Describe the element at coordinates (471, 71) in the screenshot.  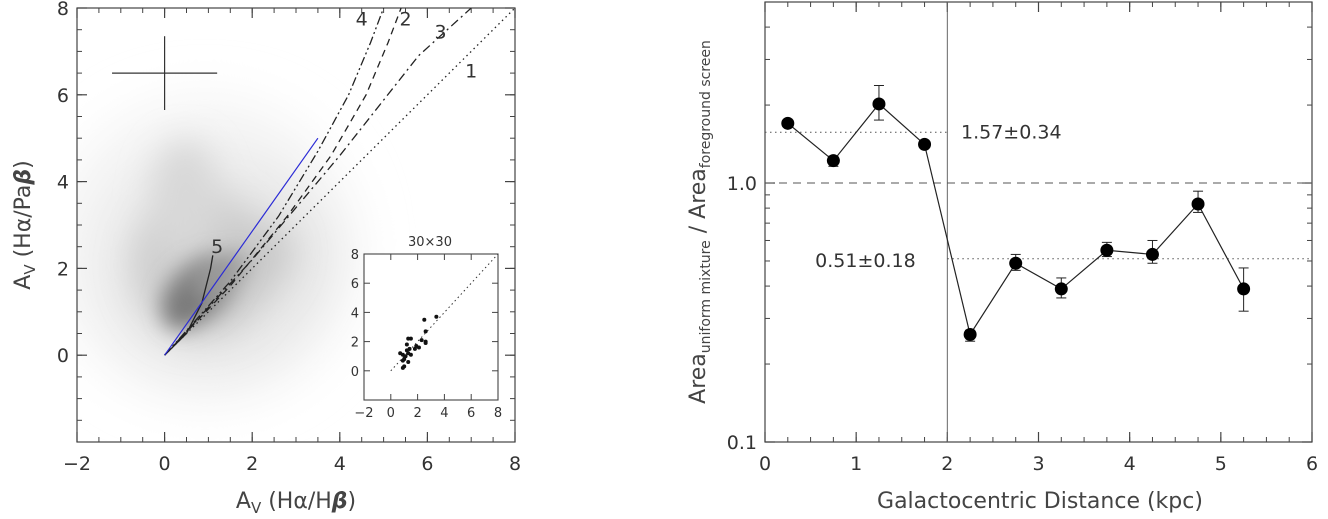
I see `curve-label-1: 1` at that location.